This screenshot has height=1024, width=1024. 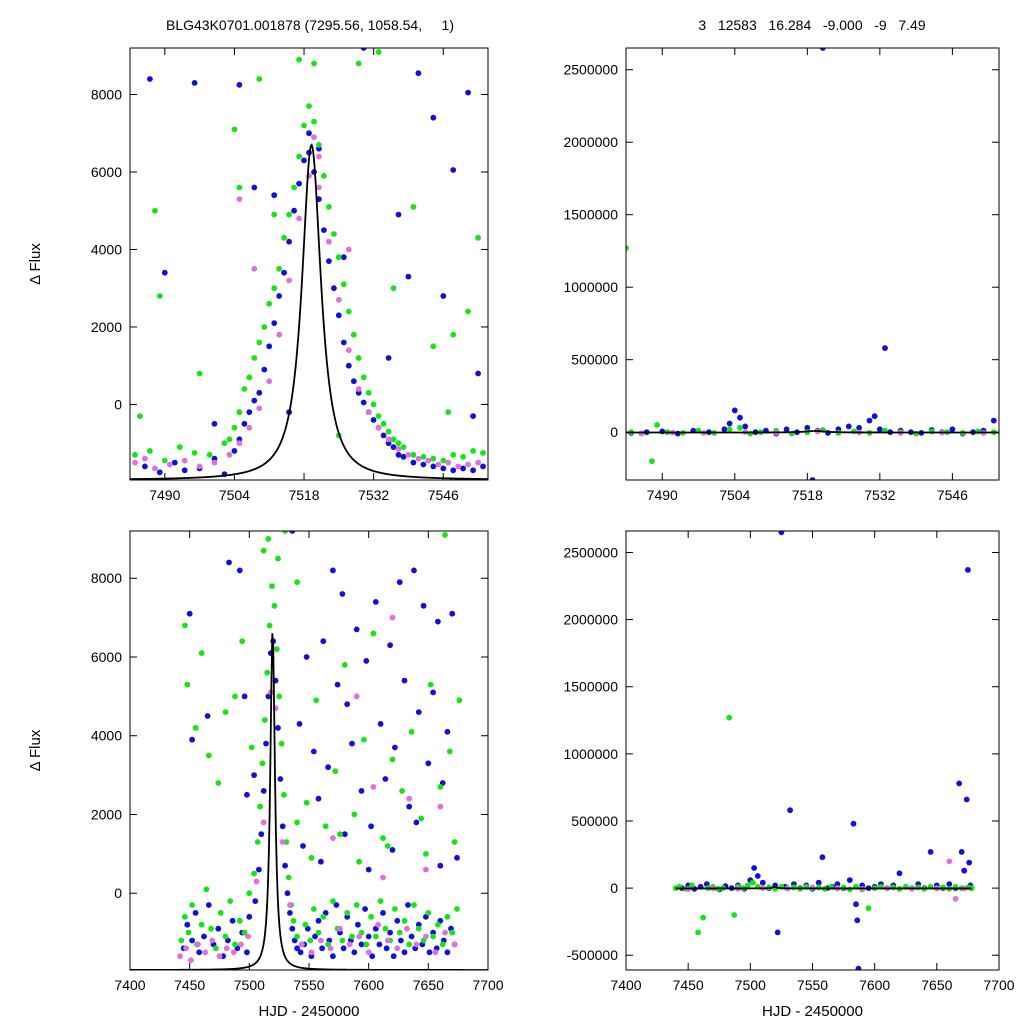 I want to click on x-tick-label: 7518, so click(x=807, y=495).